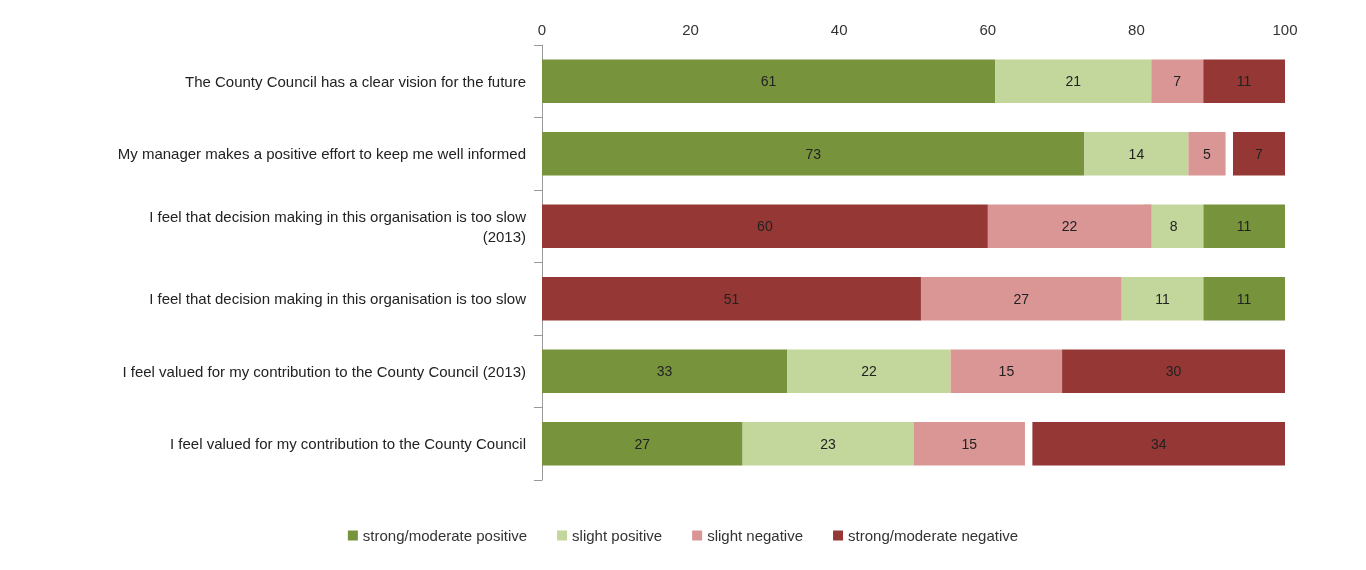 The width and height of the screenshot is (1366, 570). I want to click on data-label: 61, so click(768, 81).